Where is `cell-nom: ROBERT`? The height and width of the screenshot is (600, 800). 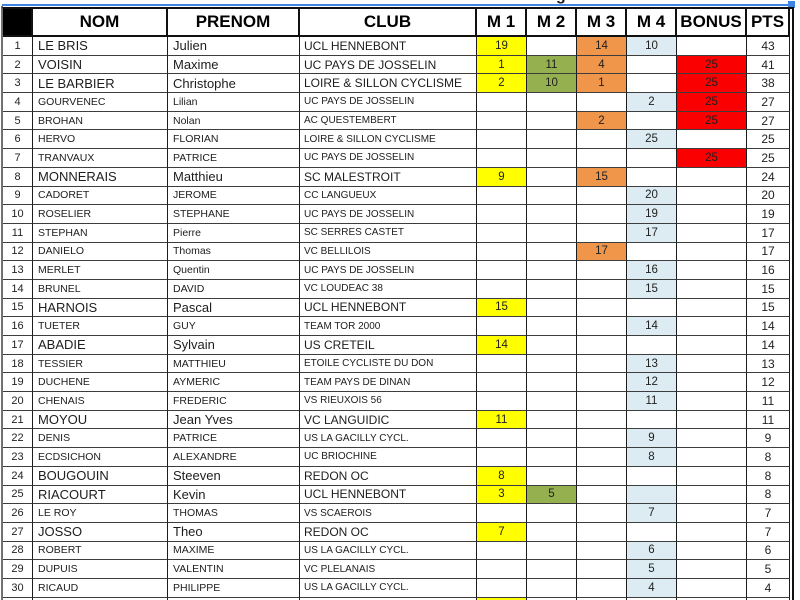 cell-nom: ROBERT is located at coordinates (100, 551).